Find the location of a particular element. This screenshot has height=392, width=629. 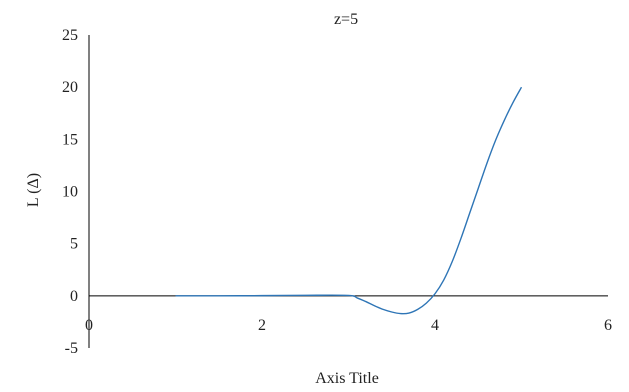

chart-title: z=5 is located at coordinates (346, 19).